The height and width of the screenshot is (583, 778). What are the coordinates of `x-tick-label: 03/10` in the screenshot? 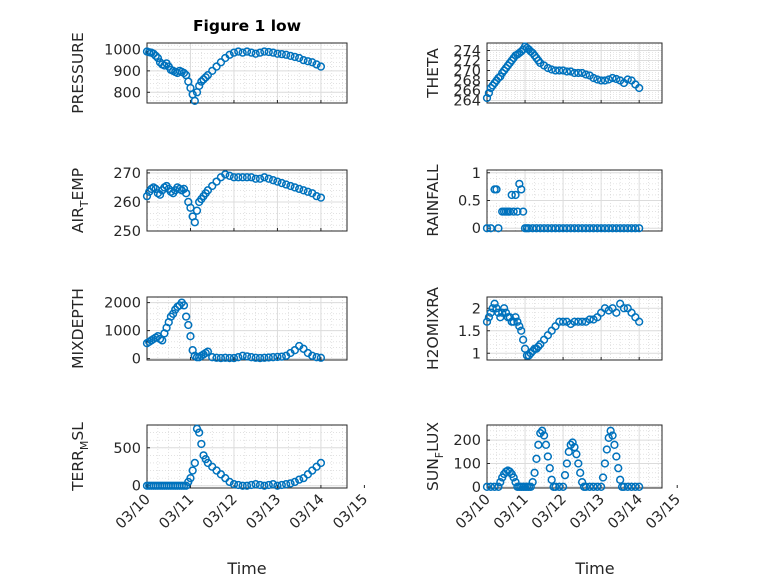 It's located at (473, 512).